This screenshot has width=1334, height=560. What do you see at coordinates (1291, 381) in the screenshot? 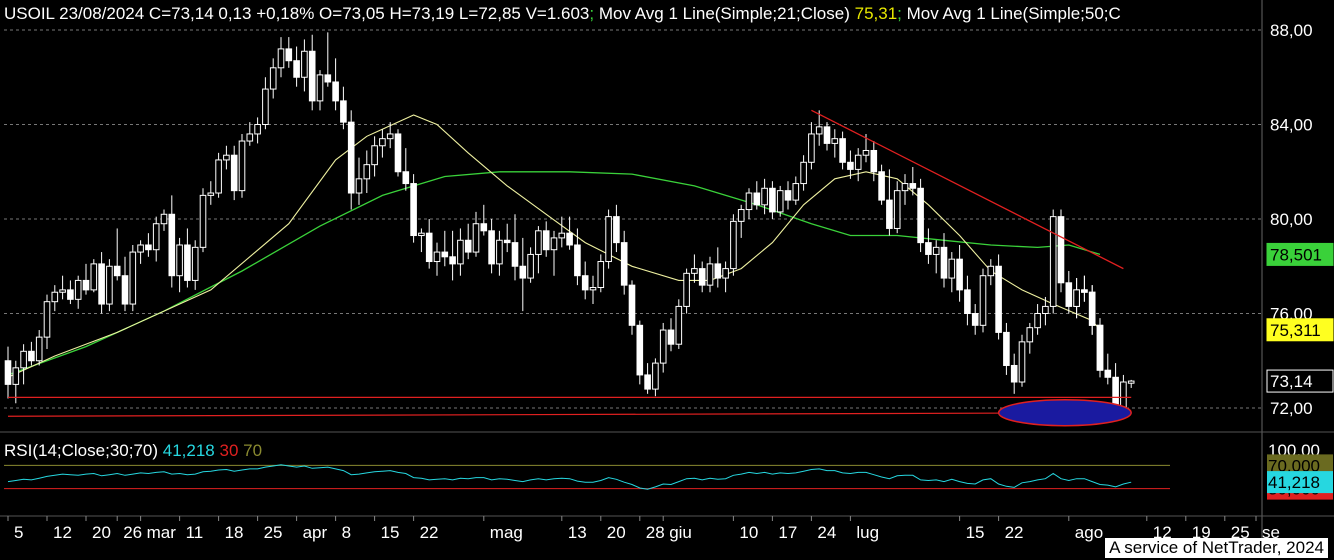
I see `price-badge-label: 73,14` at bounding box center [1291, 381].